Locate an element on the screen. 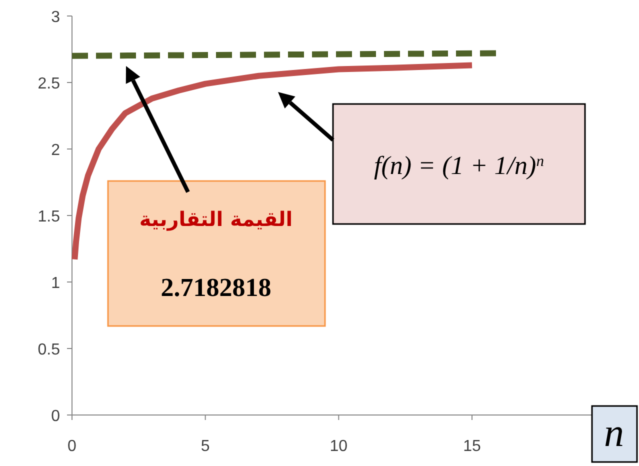 Image resolution: width=639 pixels, height=466 pixels. y-tick-label: 1.5 is located at coordinates (49, 217).